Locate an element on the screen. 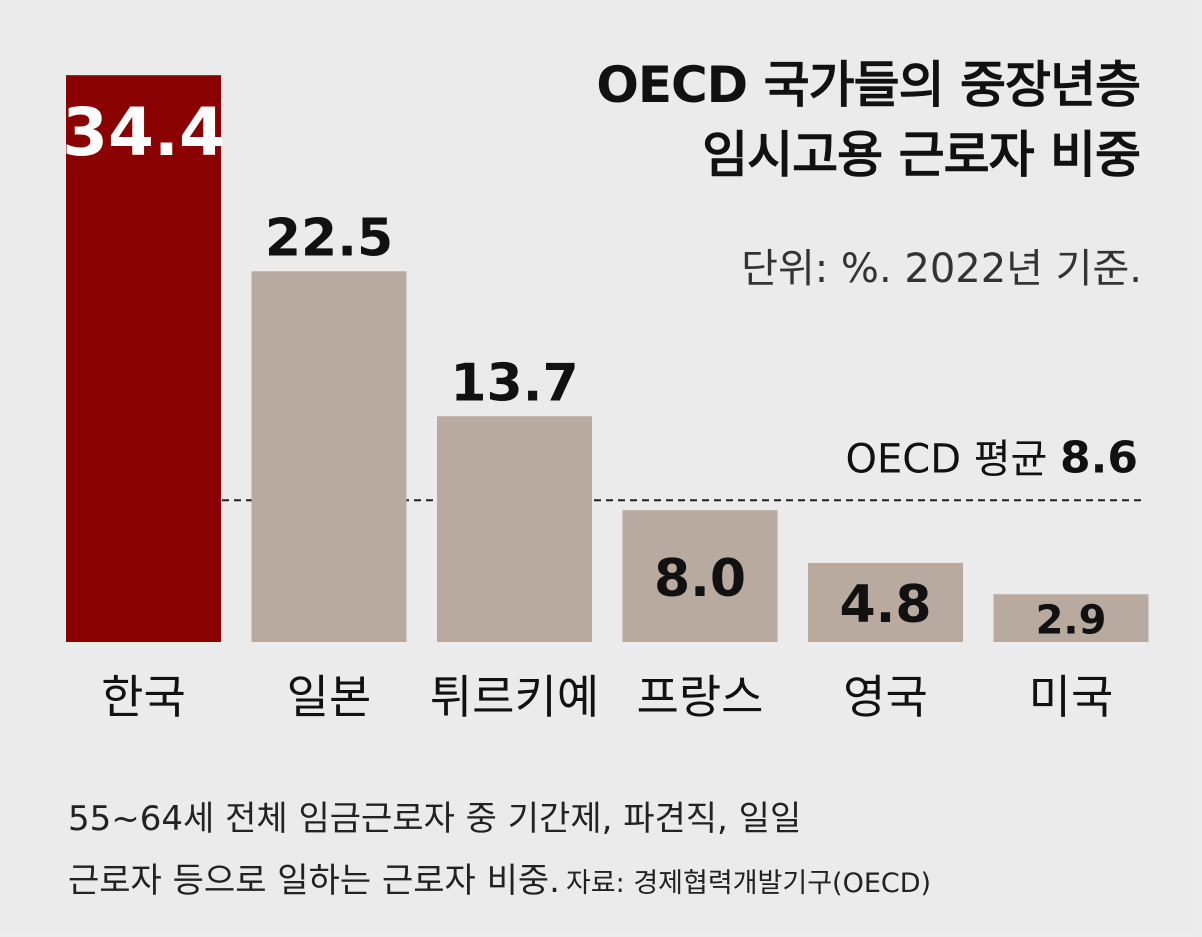 This screenshot has width=1202, height=937. category-label-2: 일본 is located at coordinates (329, 697).